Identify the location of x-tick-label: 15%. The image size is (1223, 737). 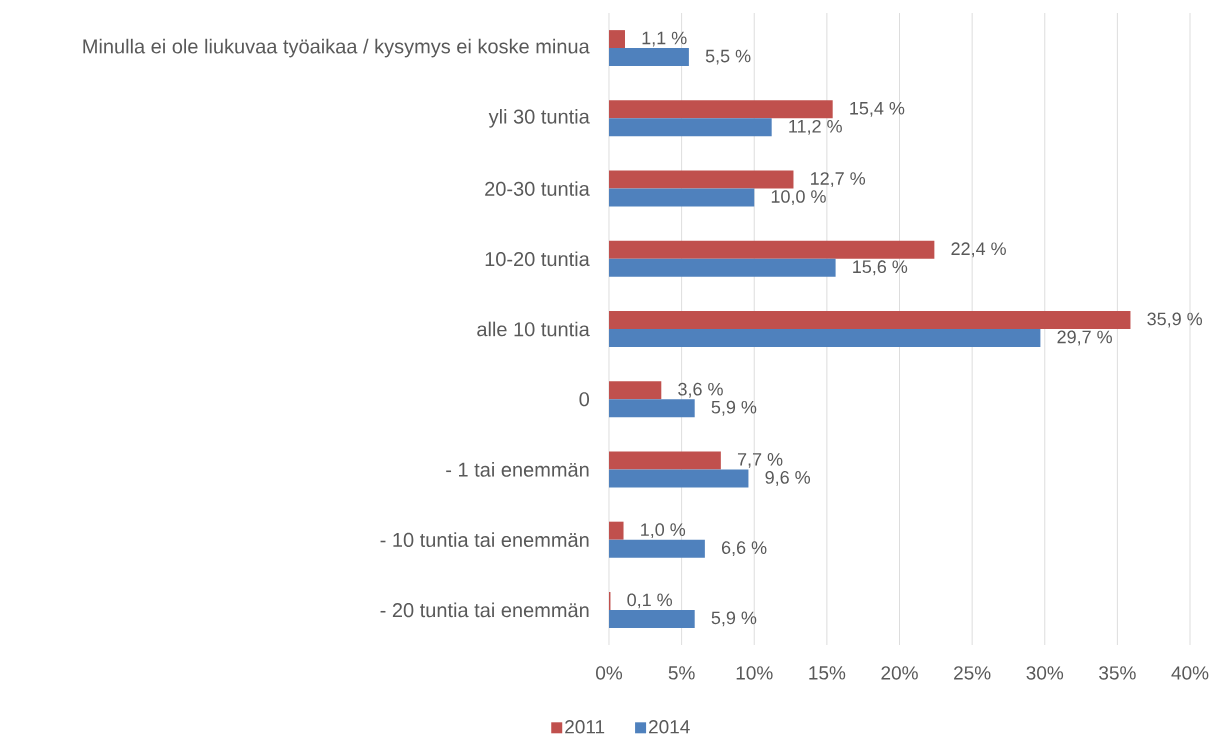
(827, 673).